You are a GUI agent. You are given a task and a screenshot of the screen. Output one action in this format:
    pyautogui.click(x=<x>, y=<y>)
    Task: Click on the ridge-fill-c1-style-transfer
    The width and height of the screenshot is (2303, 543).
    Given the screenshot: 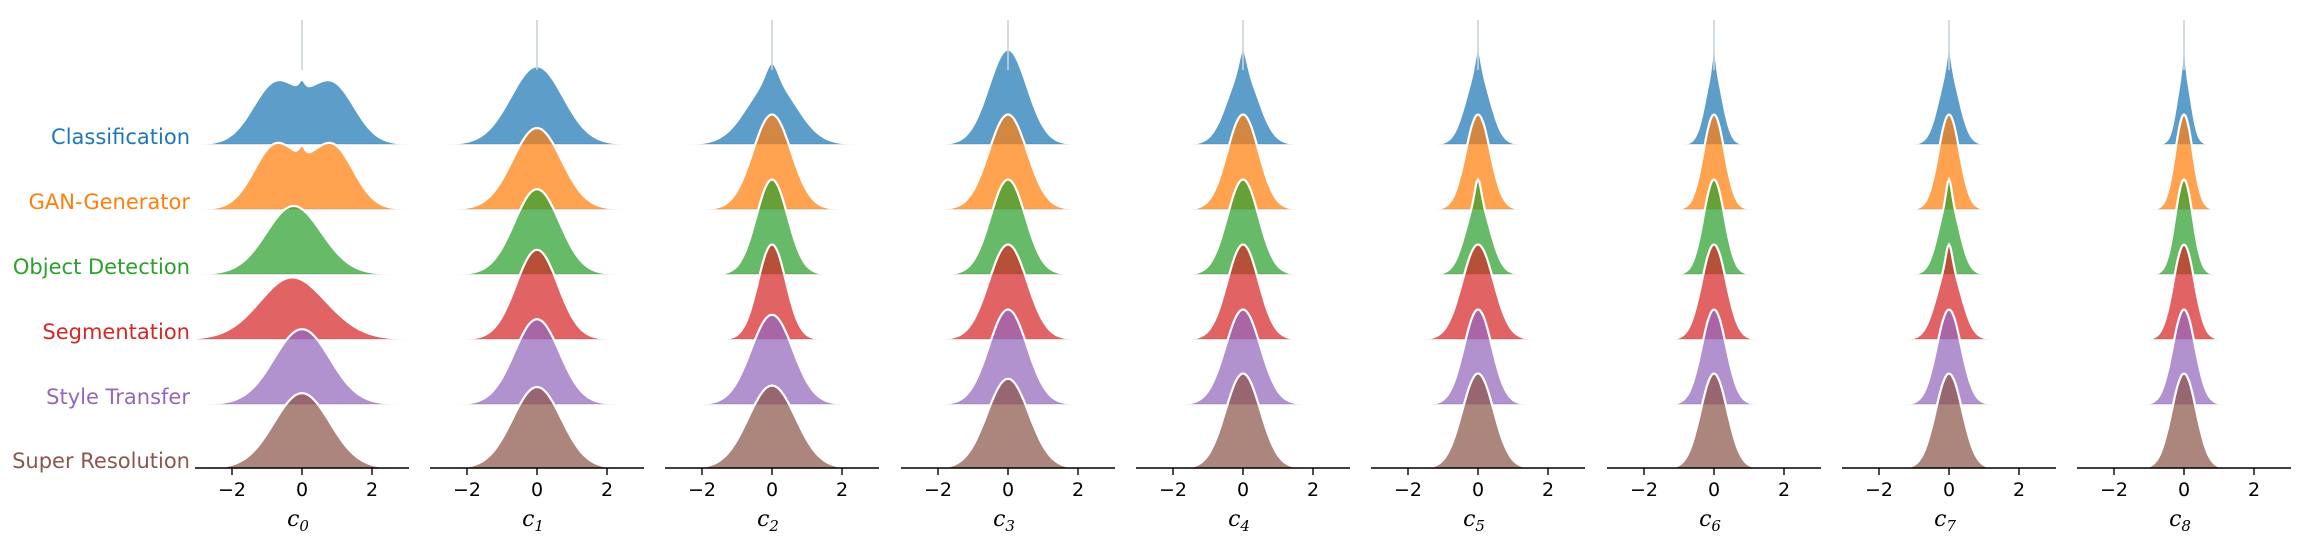 What is the action you would take?
    pyautogui.click(x=537, y=361)
    